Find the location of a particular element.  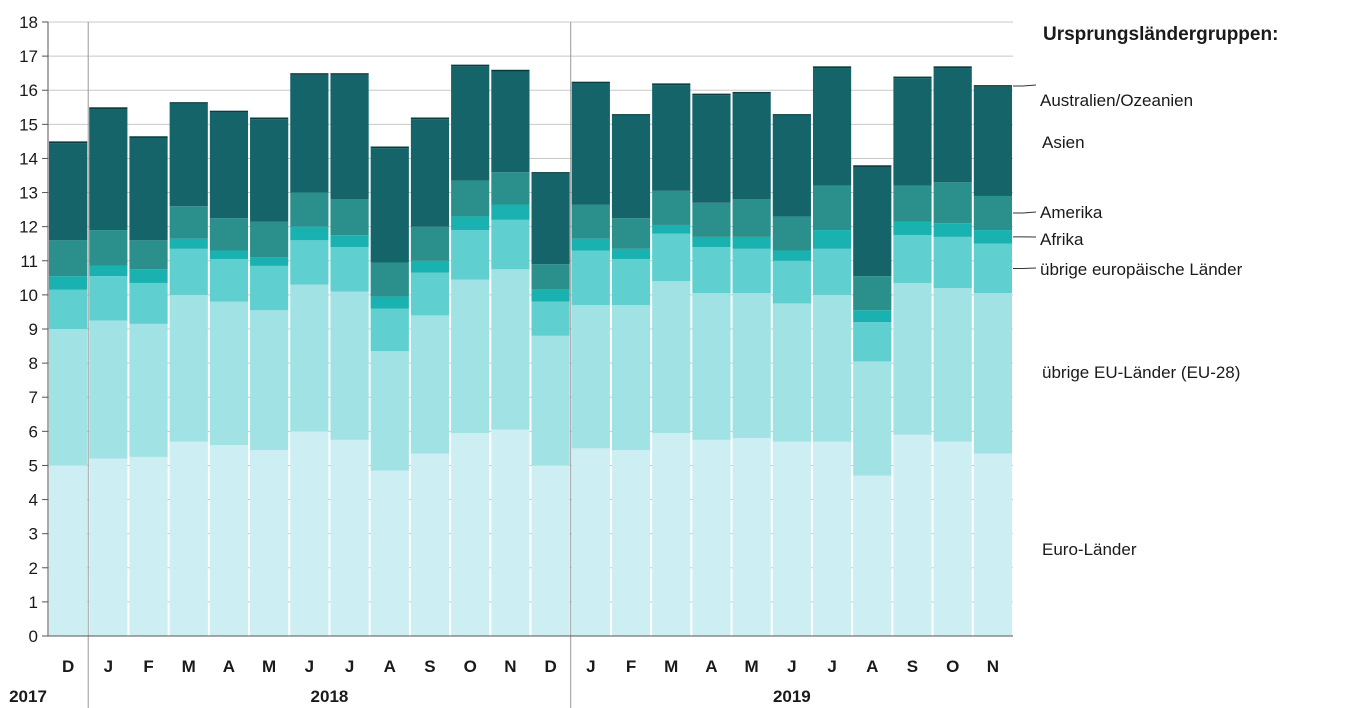

x-tick-label: M is located at coordinates (752, 666).